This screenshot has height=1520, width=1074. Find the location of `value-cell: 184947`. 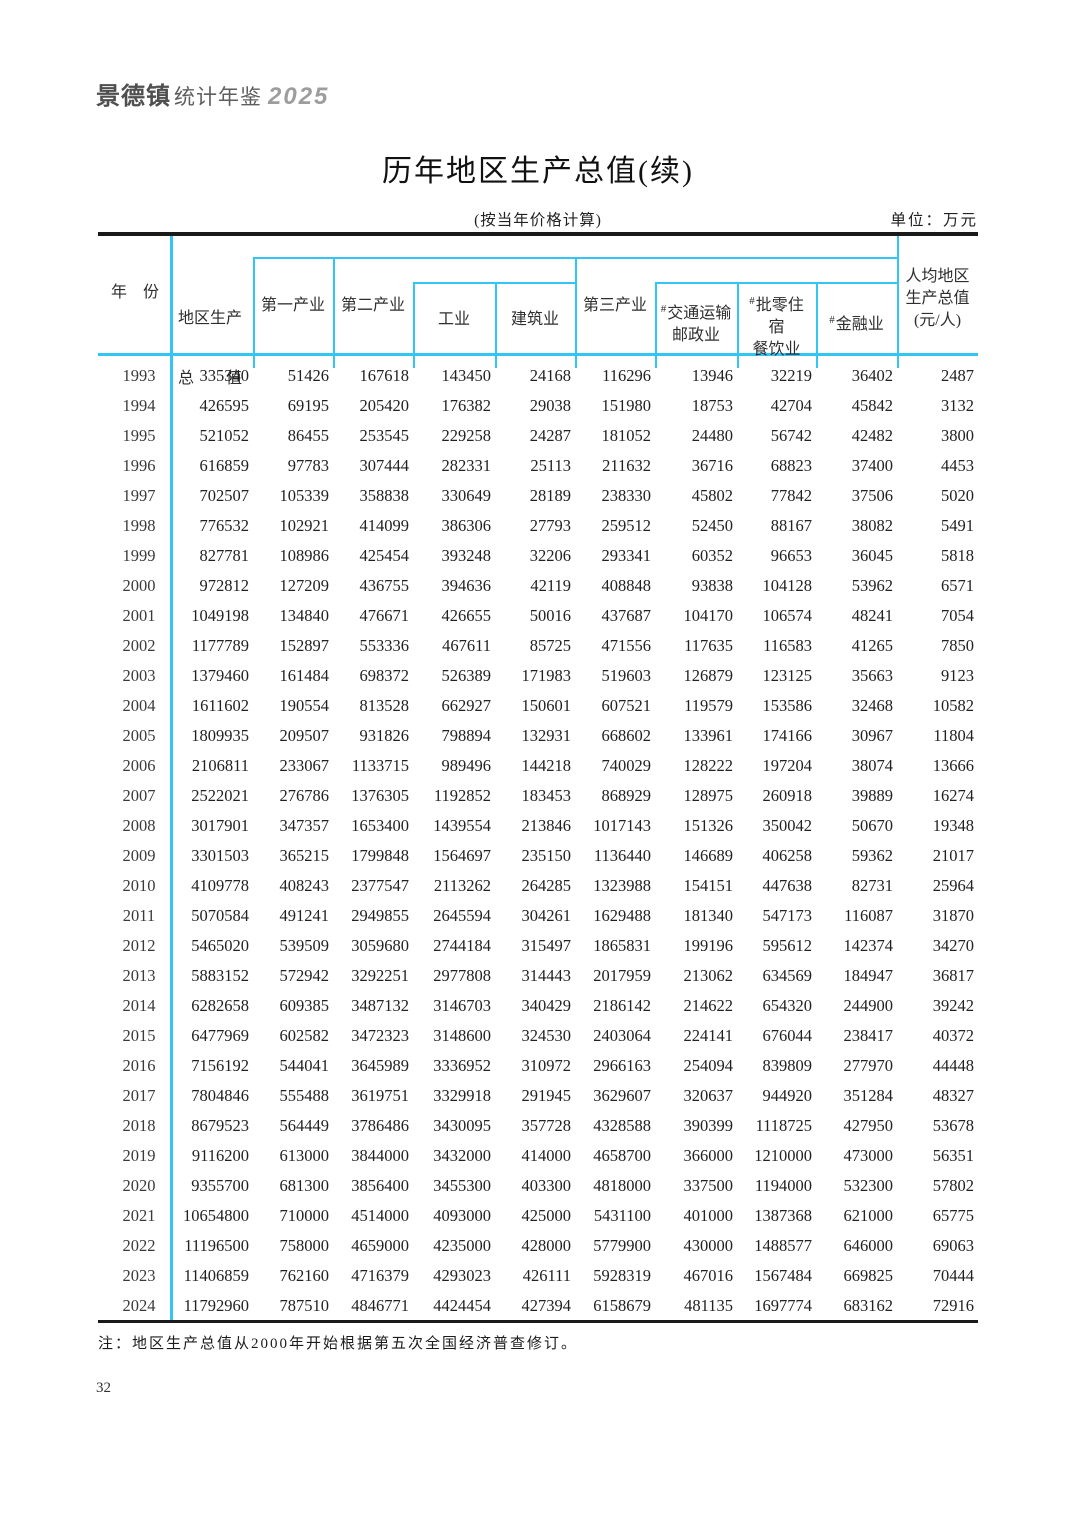

value-cell: 184947 is located at coordinates (868, 975).